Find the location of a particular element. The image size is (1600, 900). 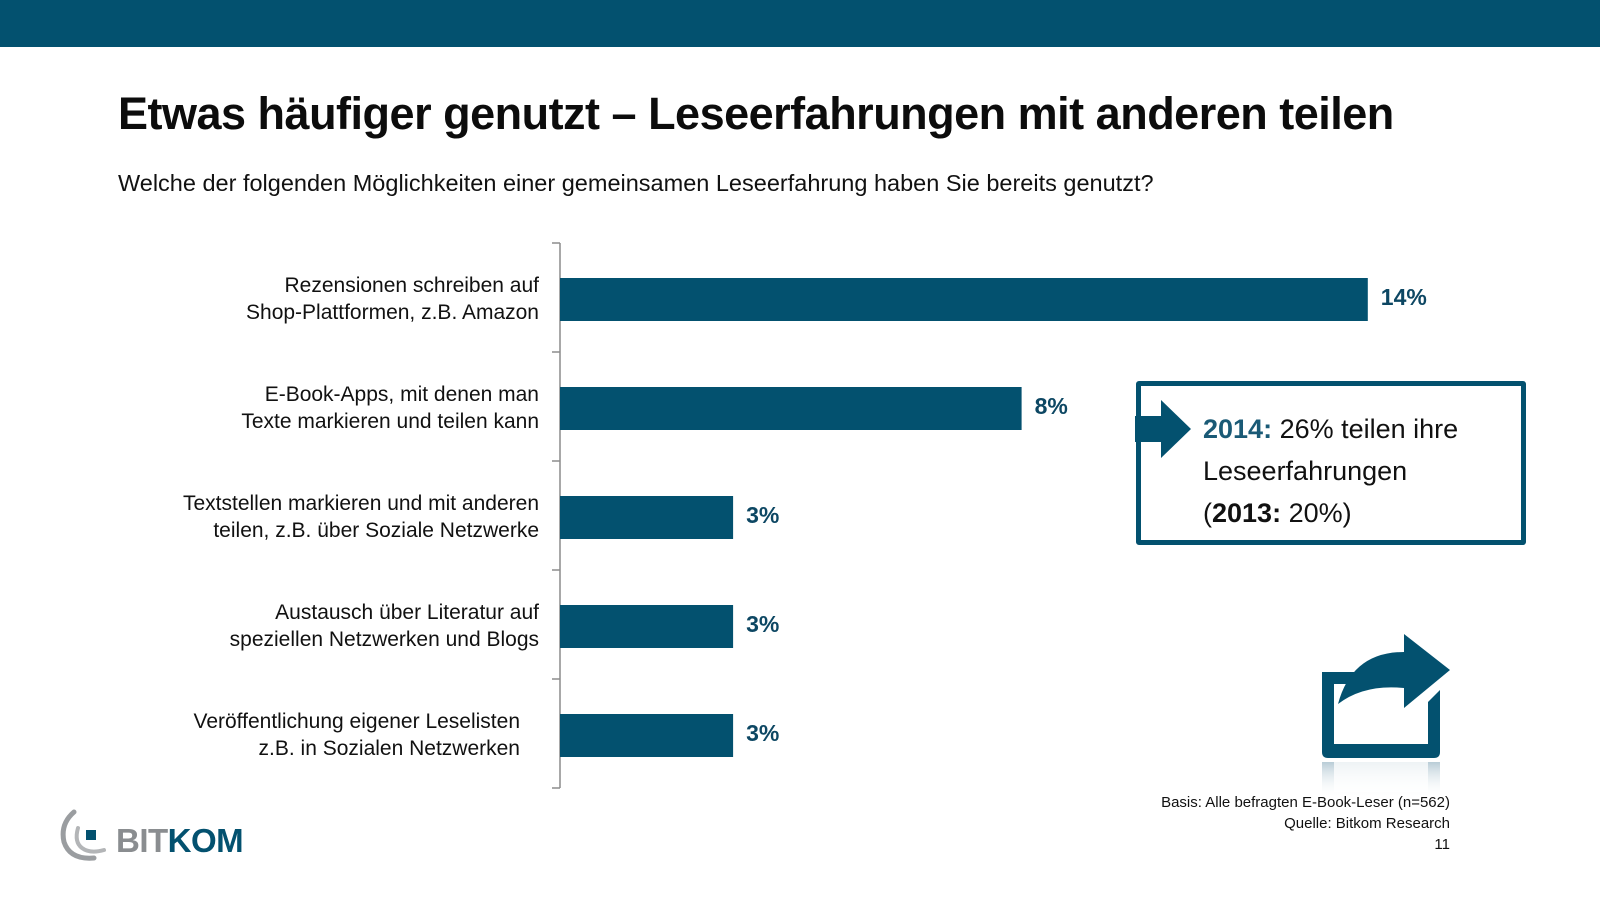

category-label-line: teilen, z.B. über Soziale Netzwerke is located at coordinates (376, 530).